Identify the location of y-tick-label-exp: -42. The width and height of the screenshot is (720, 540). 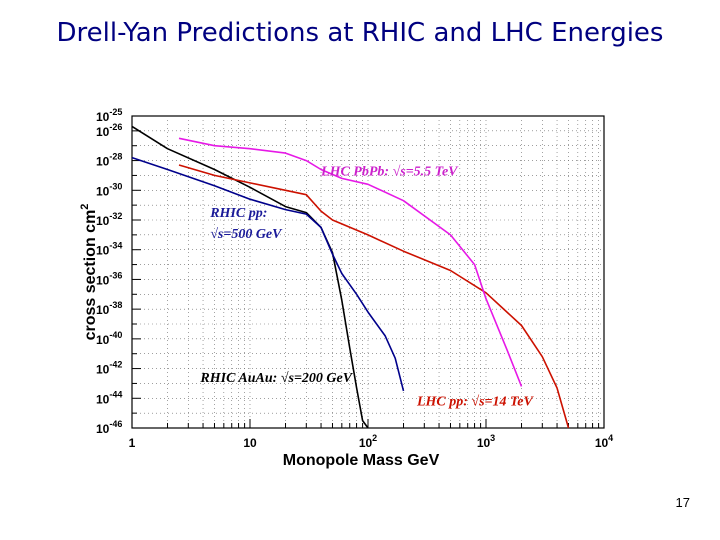
(115, 365).